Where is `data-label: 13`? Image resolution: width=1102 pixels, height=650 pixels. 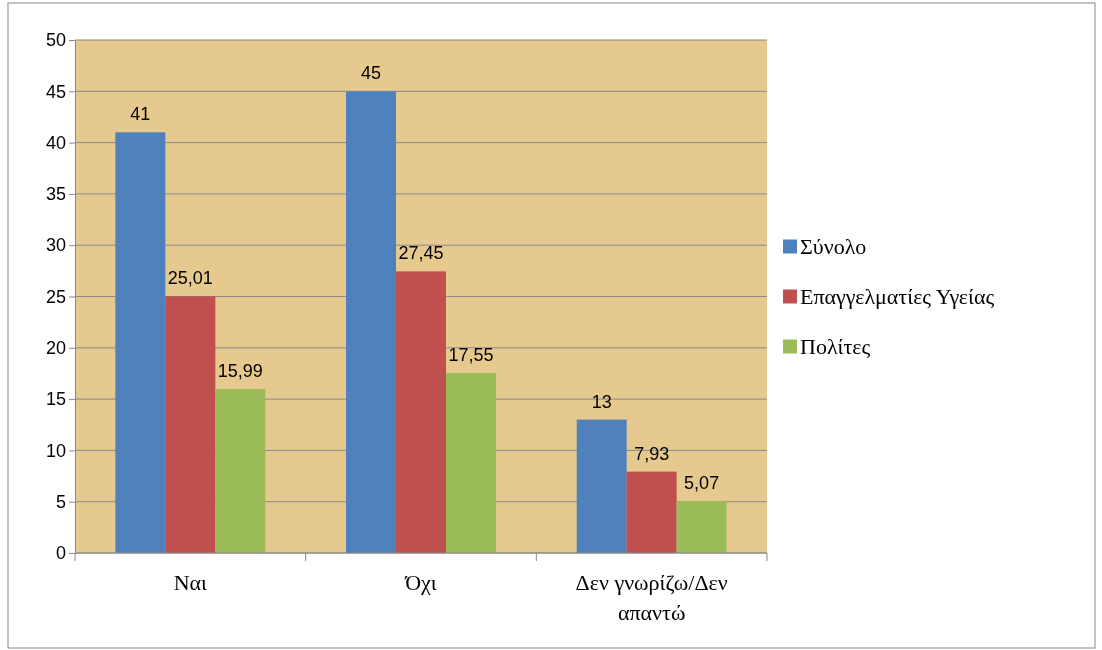 data-label: 13 is located at coordinates (601, 401).